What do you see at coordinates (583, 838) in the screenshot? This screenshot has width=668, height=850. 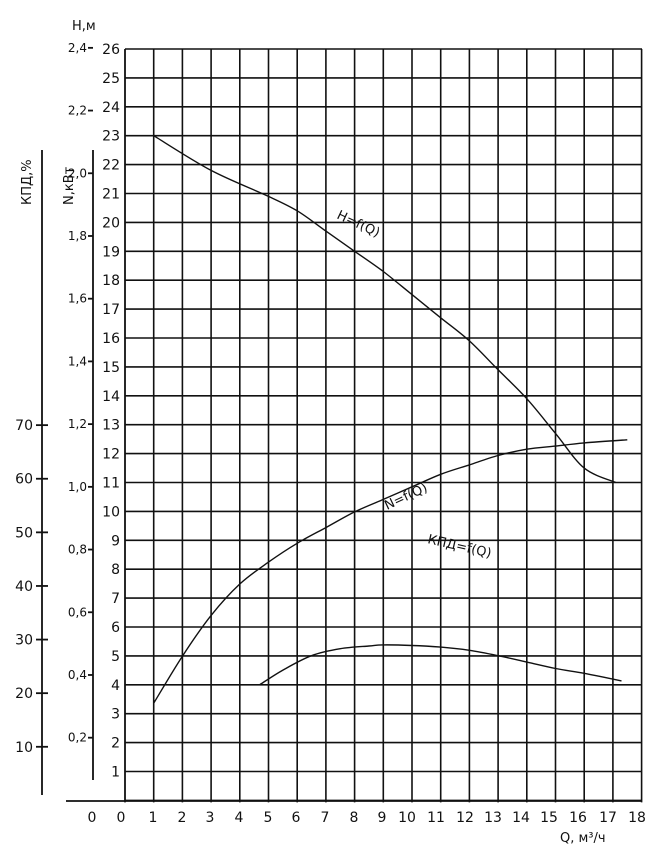 I see `q-axis-label: Q, м³/ч` at bounding box center [583, 838].